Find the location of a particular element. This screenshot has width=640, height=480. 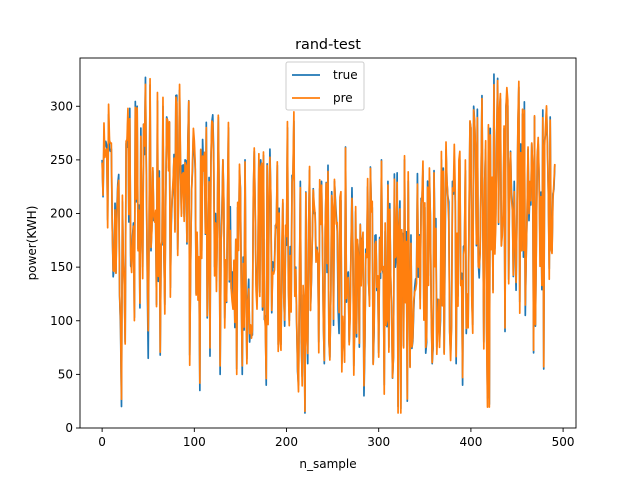

chart-title: rand-test is located at coordinates (328, 45).